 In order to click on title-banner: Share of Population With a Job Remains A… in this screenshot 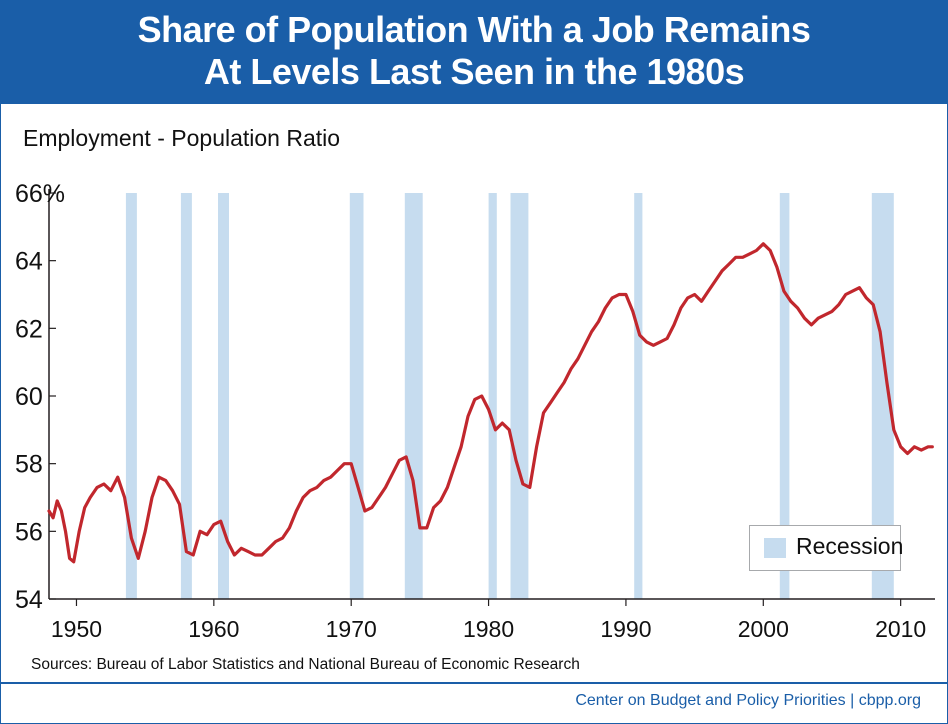, I will do `click(474, 52)`.